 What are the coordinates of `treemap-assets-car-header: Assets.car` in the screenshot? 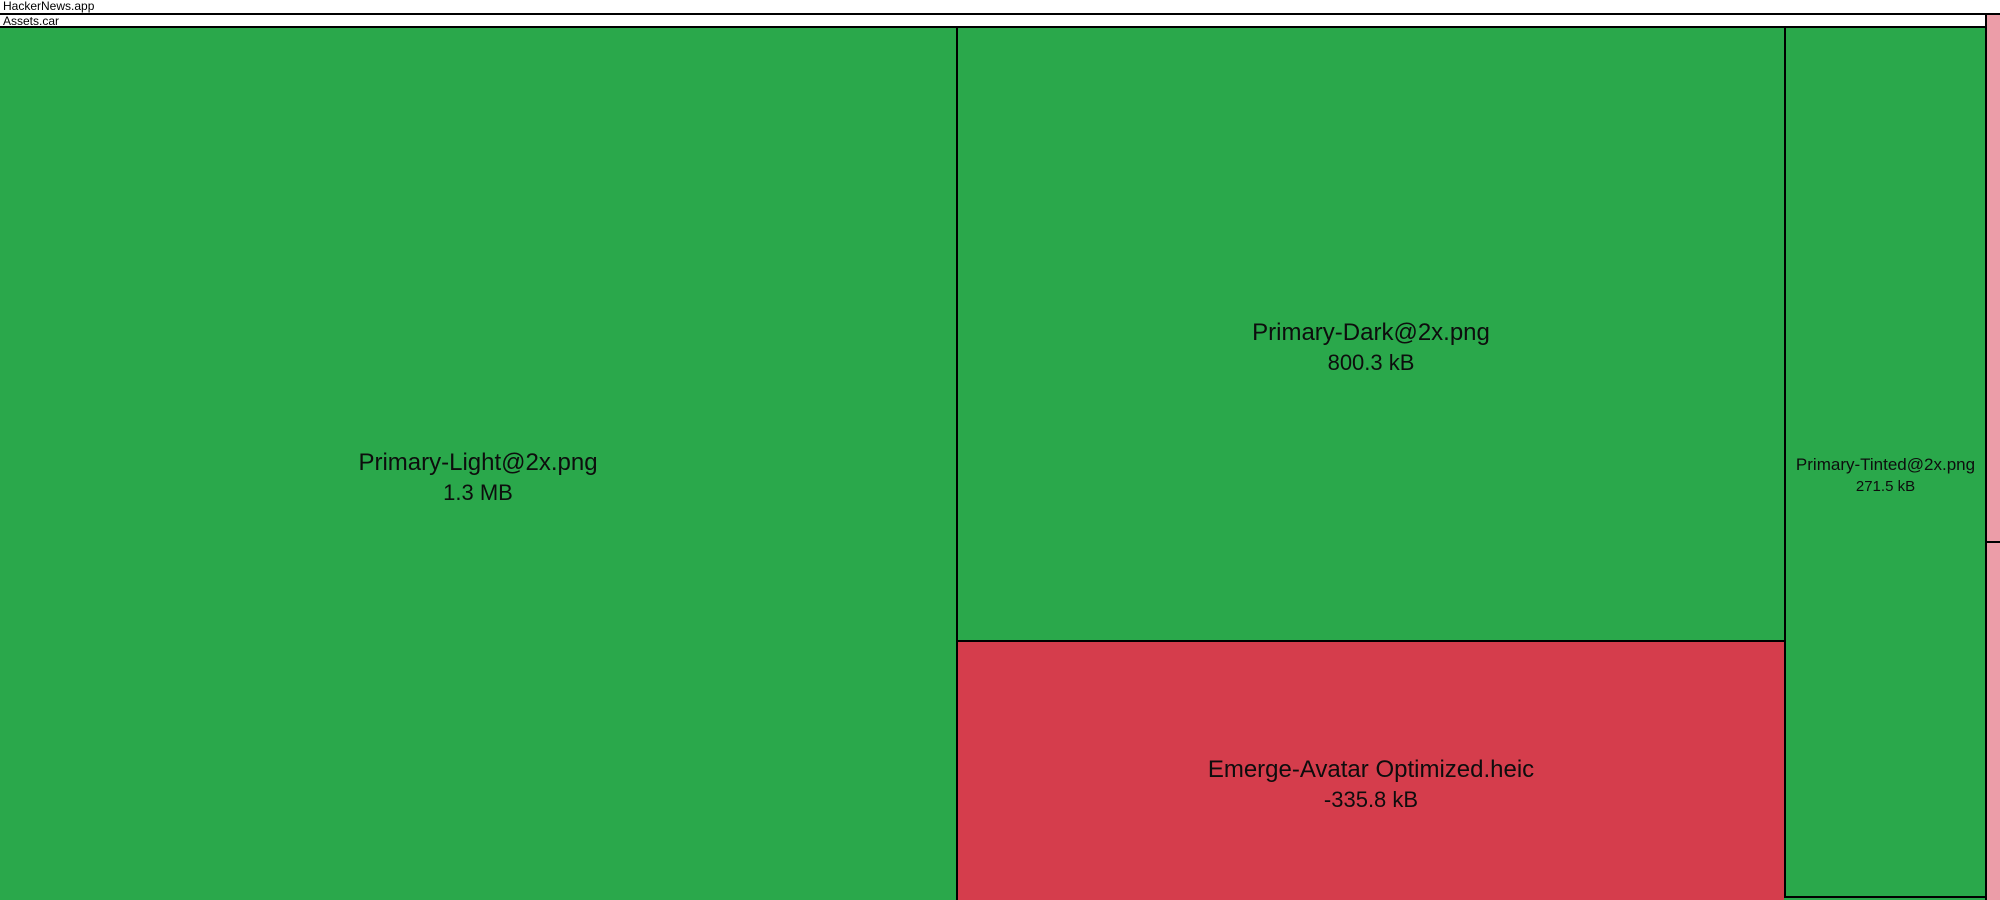 It's located at (992, 21).